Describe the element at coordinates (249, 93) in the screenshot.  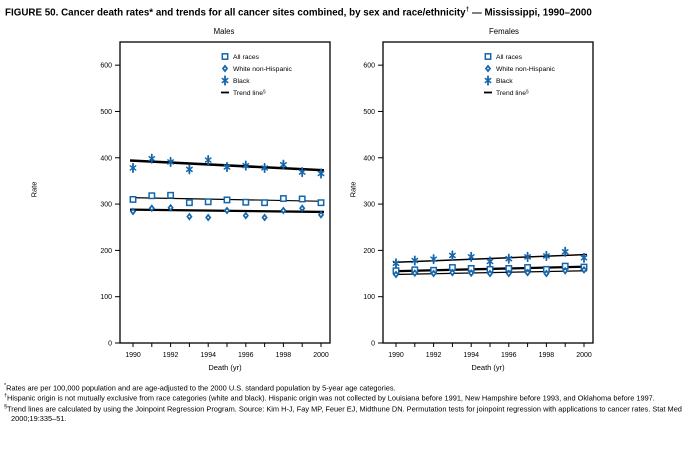
I see `legend-label: Trend line§` at that location.